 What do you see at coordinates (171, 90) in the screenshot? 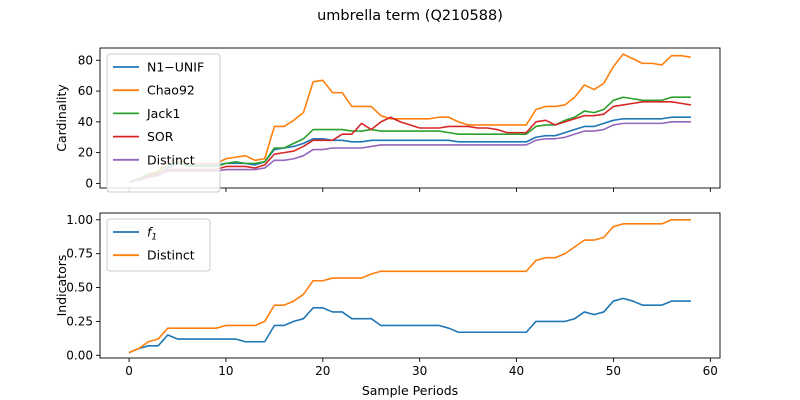
I see `legend-label: Chao92` at bounding box center [171, 90].